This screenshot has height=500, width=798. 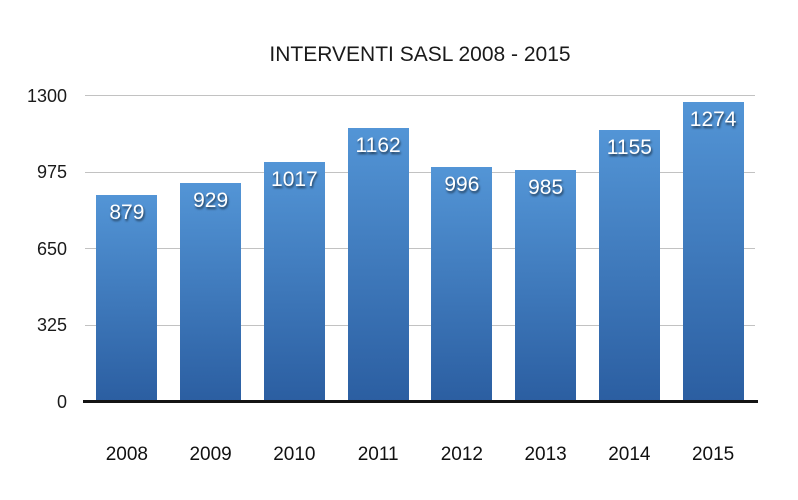 What do you see at coordinates (713, 251) in the screenshot?
I see `bar-2015: 1274` at bounding box center [713, 251].